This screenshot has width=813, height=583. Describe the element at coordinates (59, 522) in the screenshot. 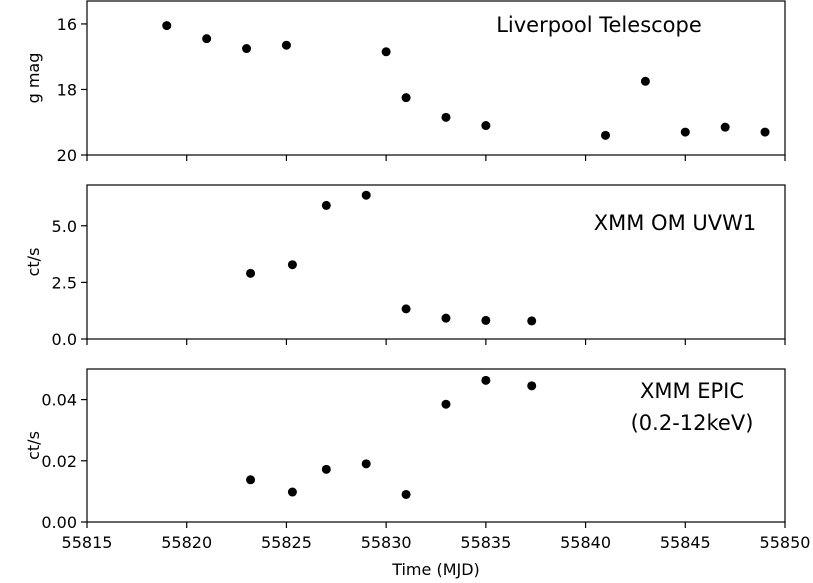

I see `y-tick-label: 0.00` at that location.